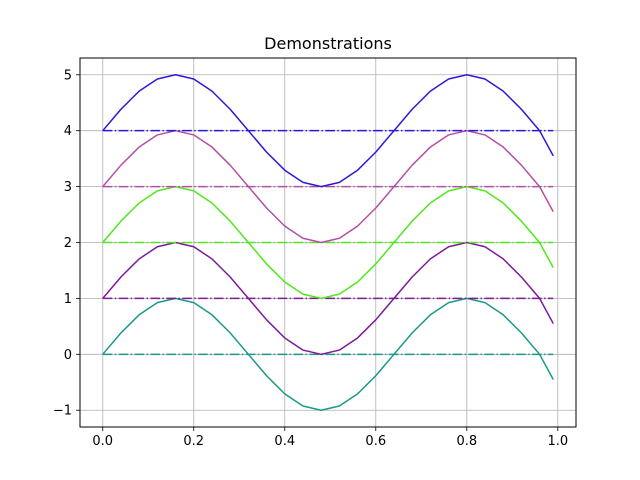 This screenshot has height=480, width=640. I want to click on y-tick-label: 4, so click(68, 131).